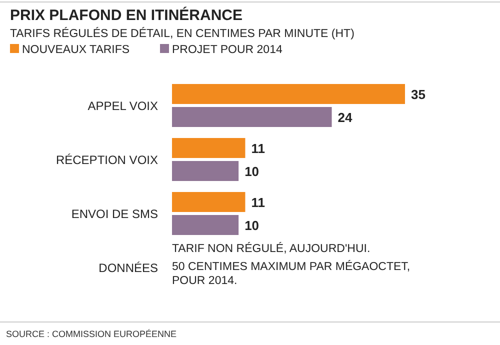 This screenshot has height=345, width=500. I want to click on y-tick-label: ENVOI DE SMS, so click(114, 214).